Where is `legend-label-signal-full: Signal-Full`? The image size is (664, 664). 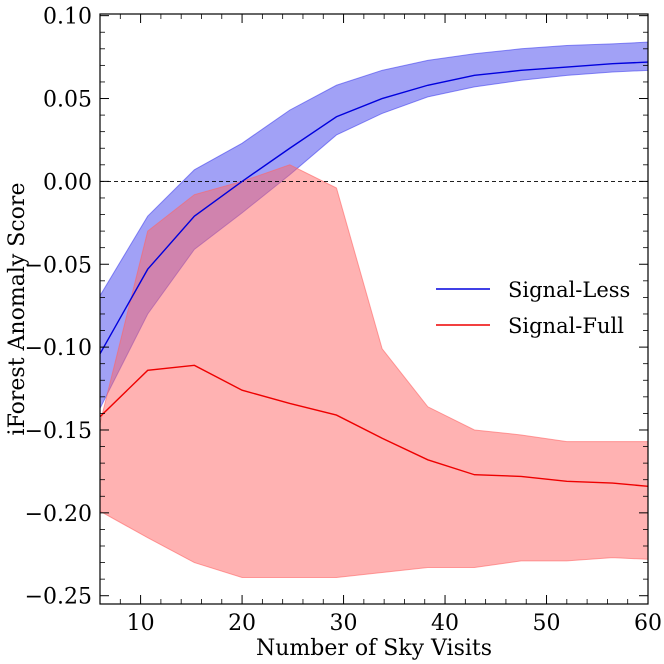 legend-label-signal-full: Signal-Full is located at coordinates (566, 326).